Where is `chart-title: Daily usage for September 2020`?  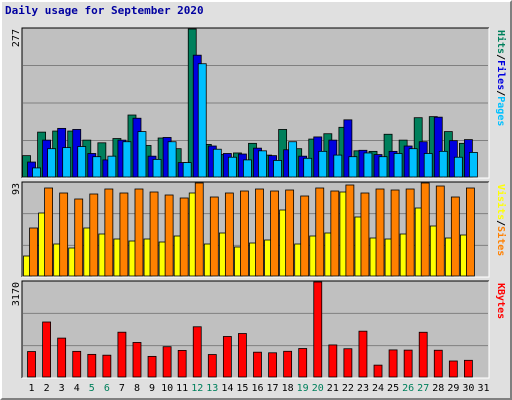 chart-title: Daily usage for September 2020 is located at coordinates (104, 10).